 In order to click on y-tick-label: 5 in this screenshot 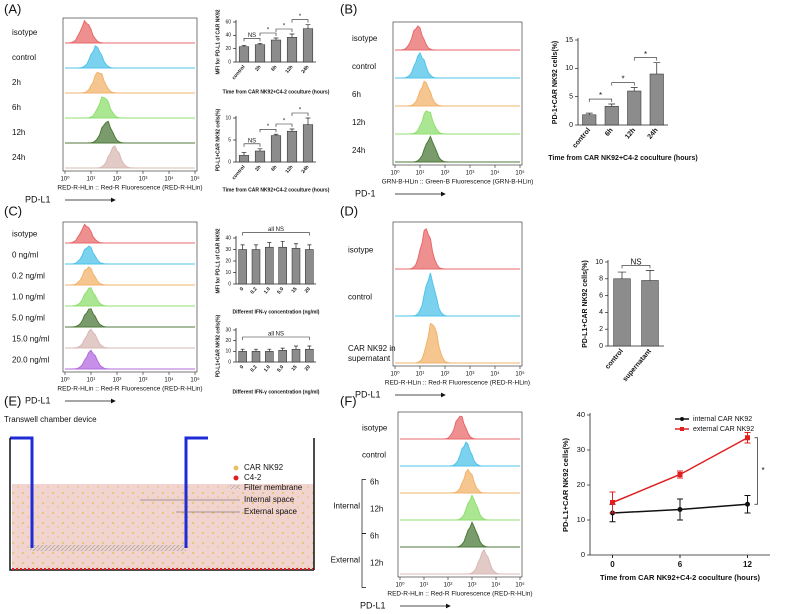, I will do `click(571, 97)`.